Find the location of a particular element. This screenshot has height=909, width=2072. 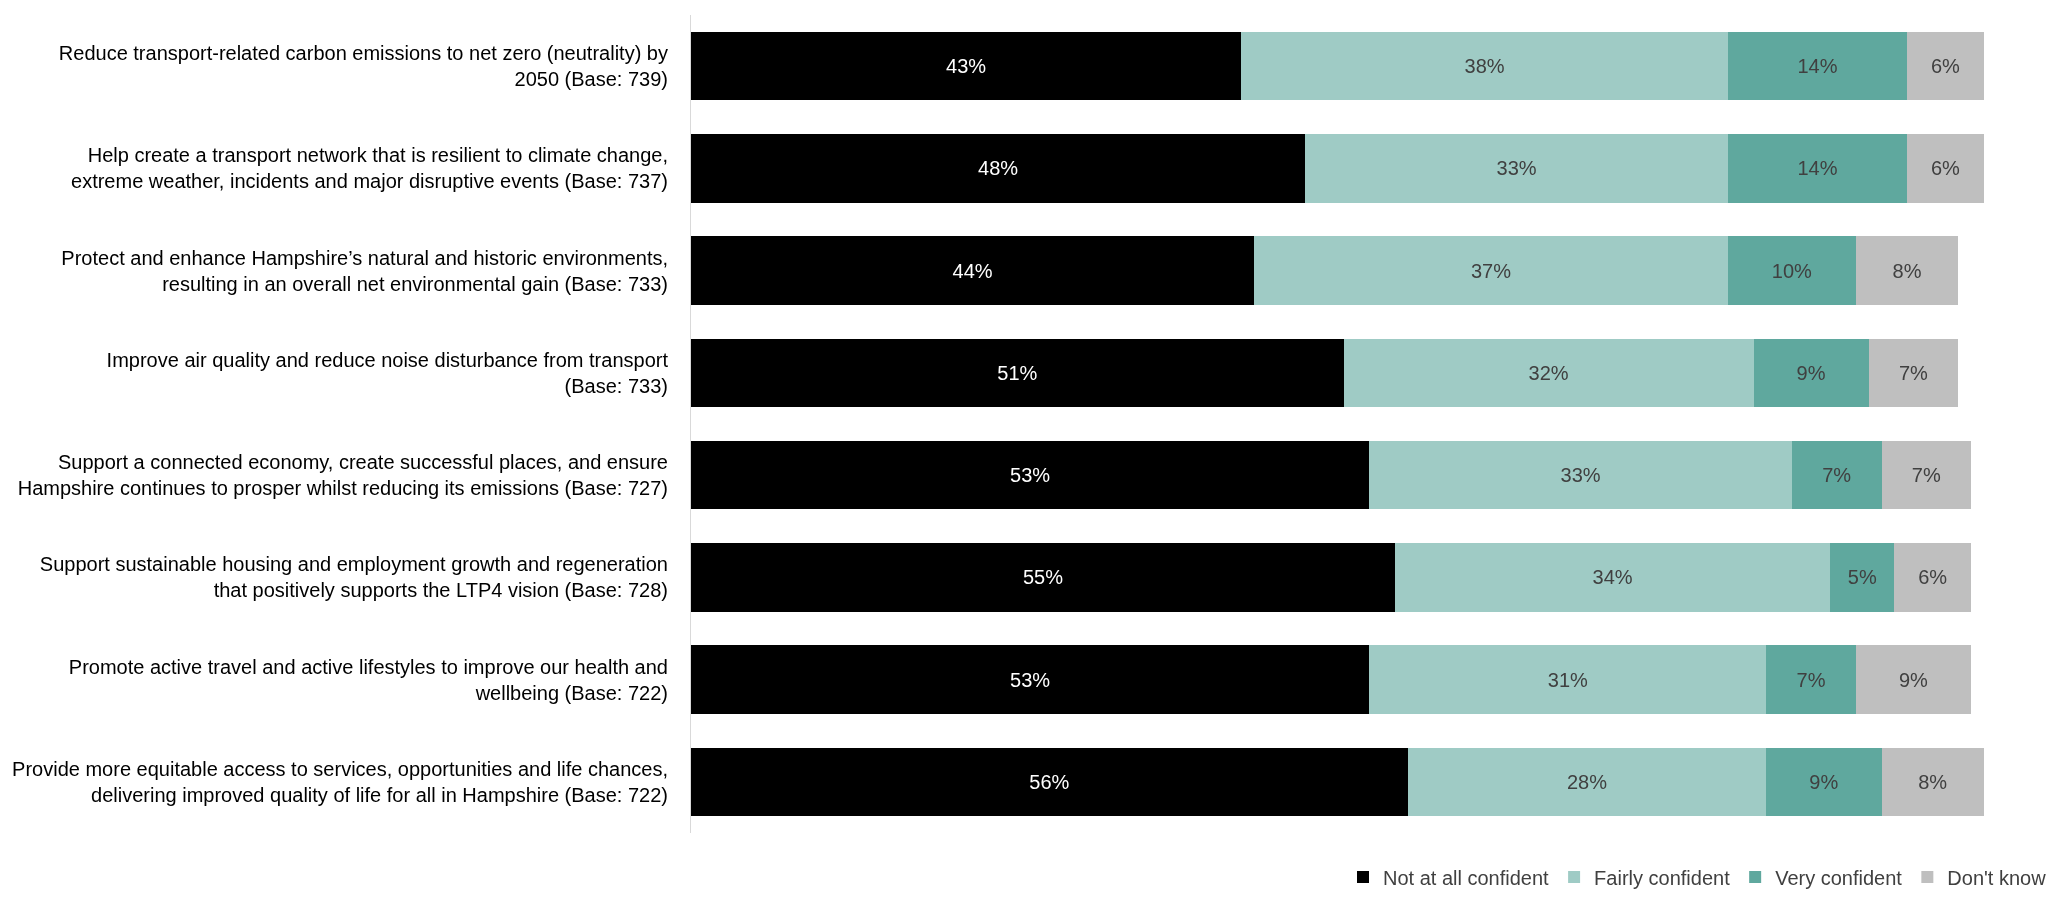

data-label: 10% is located at coordinates (1792, 270).